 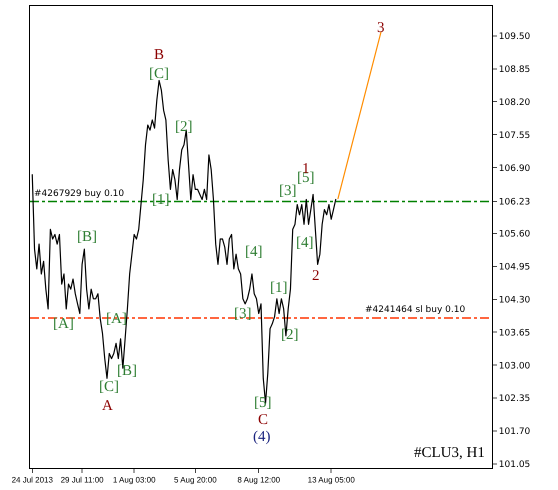 I want to click on y-tick-label: 108.85, so click(x=514, y=69).